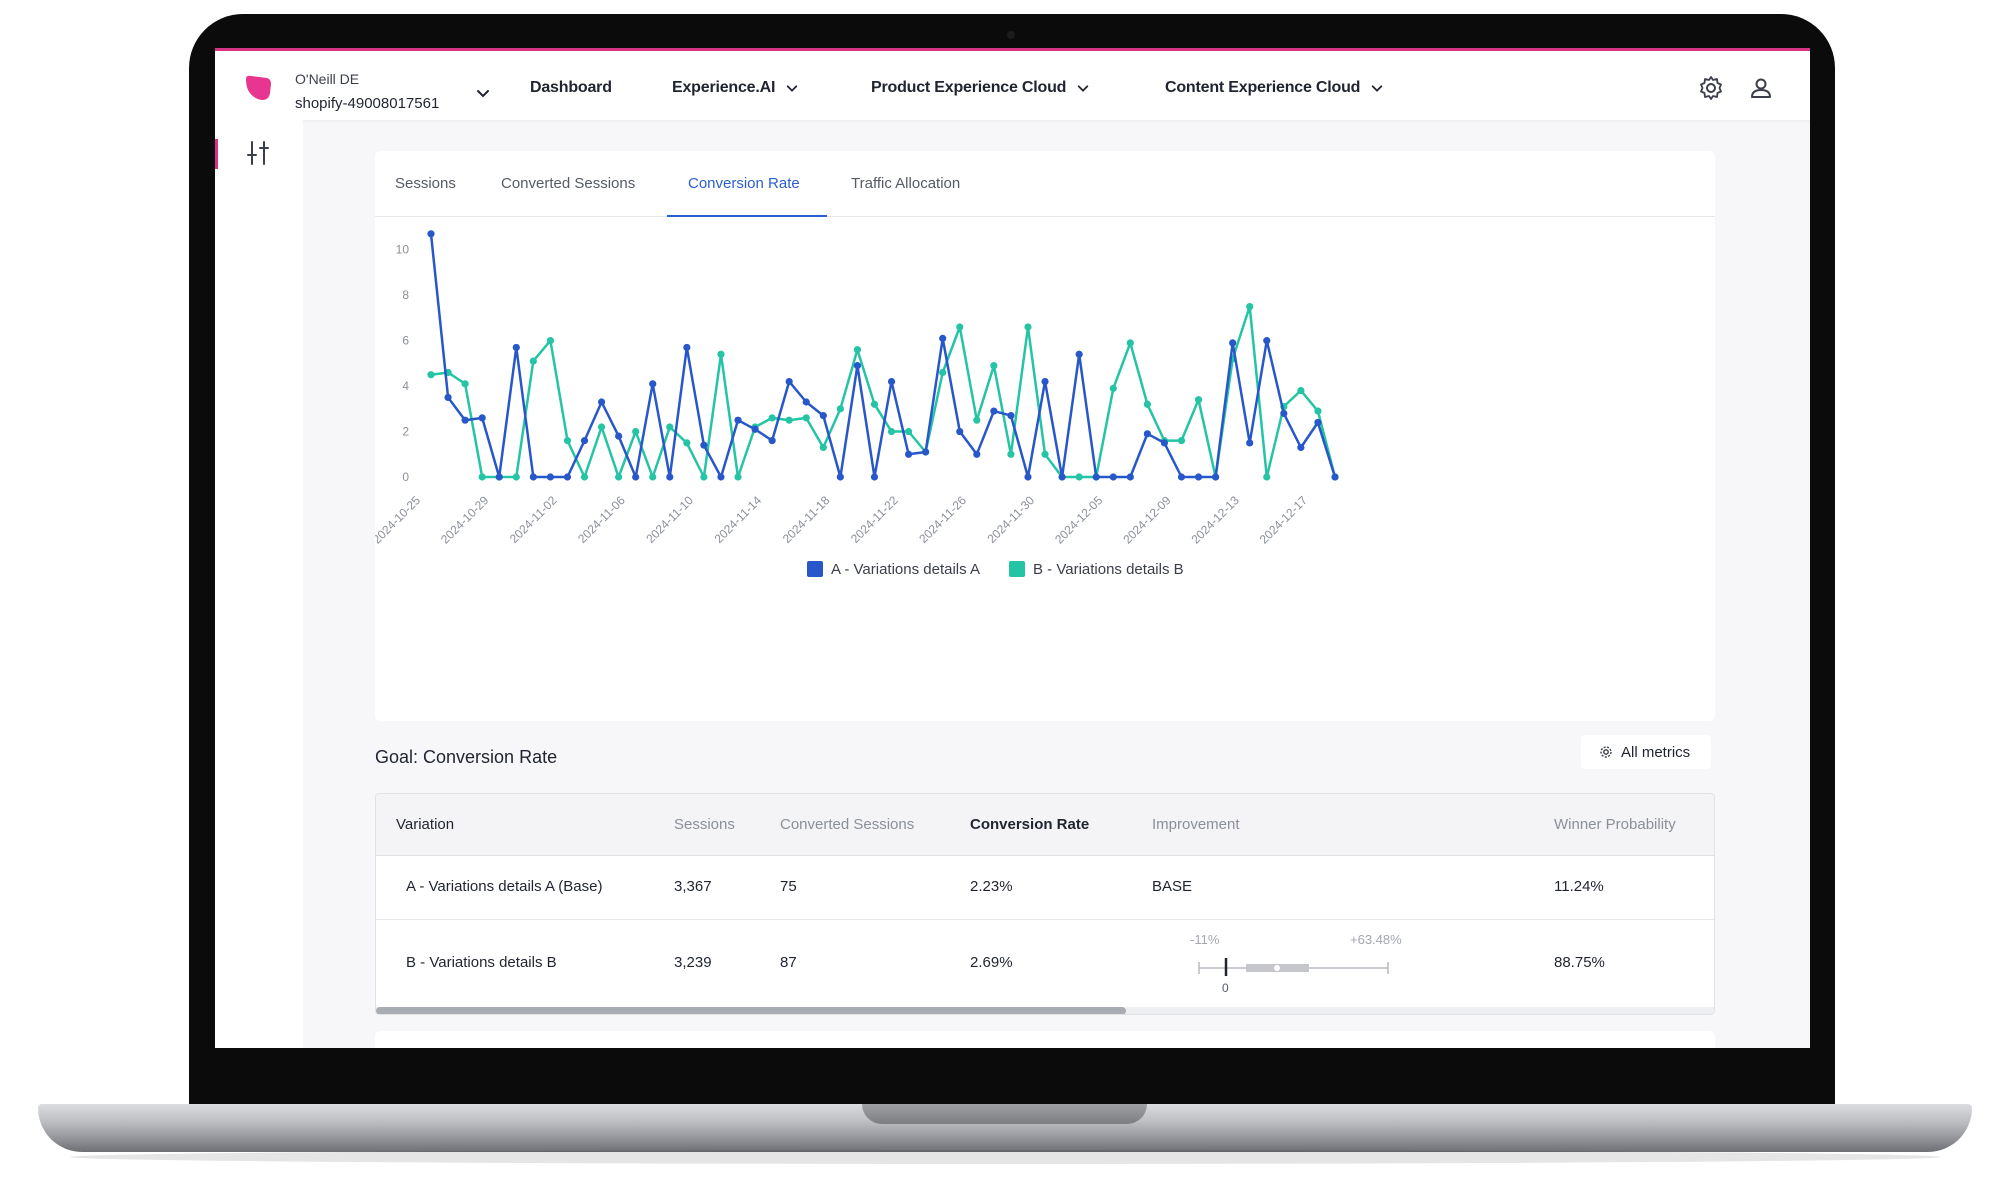 The height and width of the screenshot is (1200, 2000). I want to click on legend-label: B - Variations details B, so click(1108, 569).